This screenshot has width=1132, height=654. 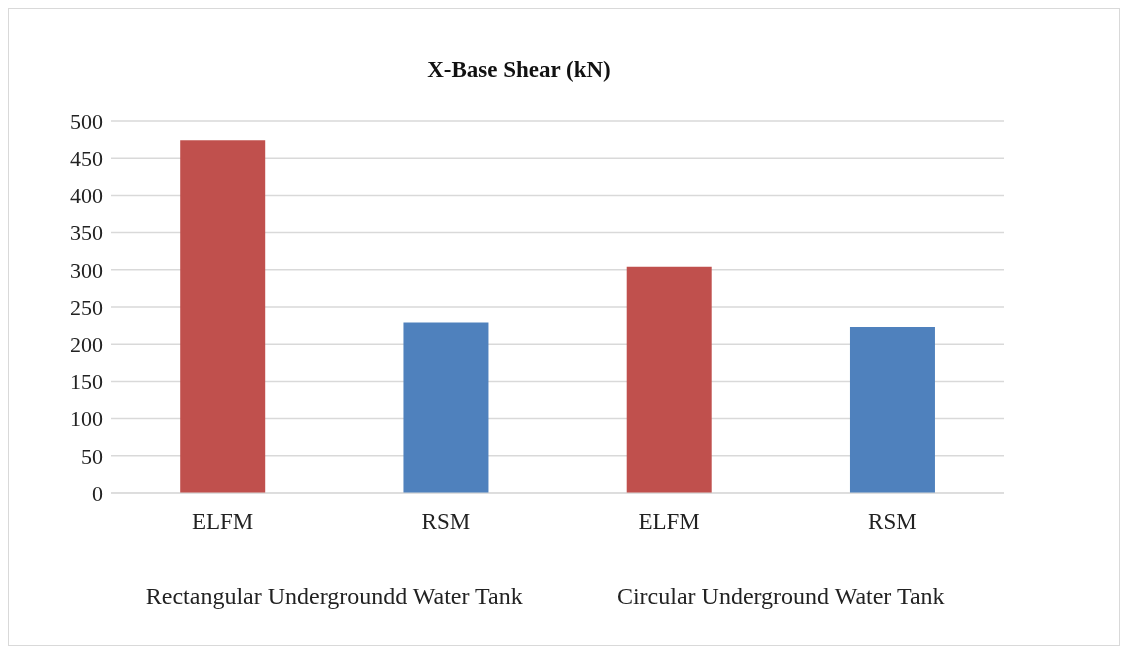 I want to click on y-tick-label: 150, so click(x=86, y=382).